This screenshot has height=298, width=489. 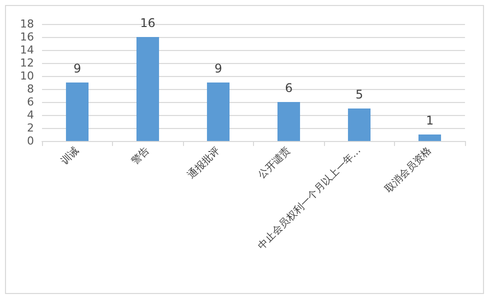 I want to click on y-tick-label: 10, so click(x=27, y=76).